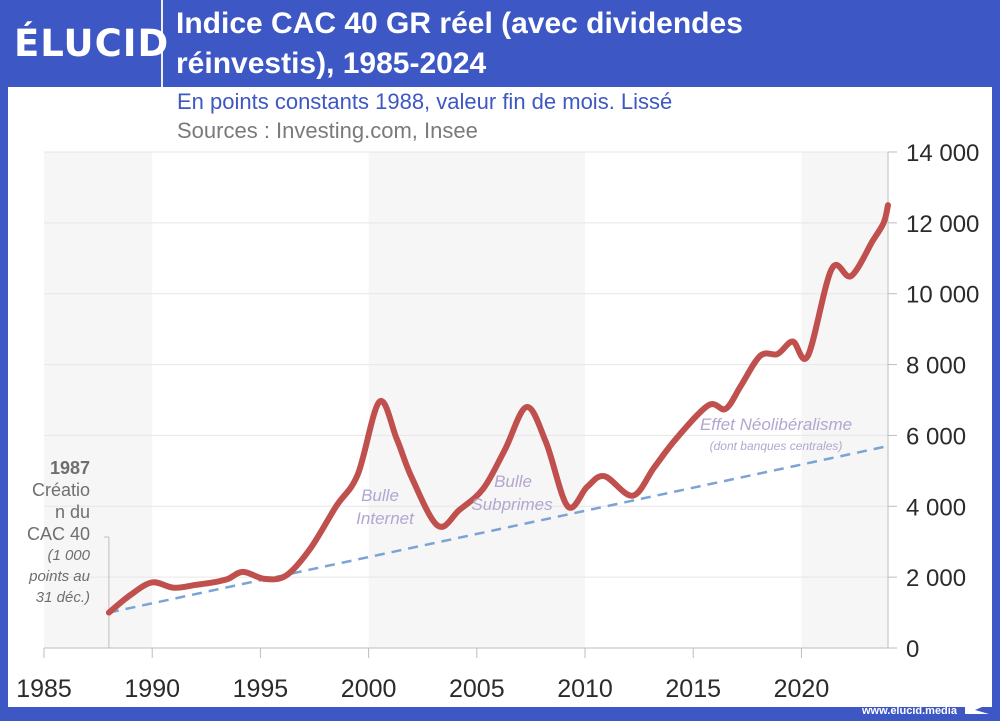 Image resolution: width=1000 pixels, height=721 pixels. I want to click on x-tick-label: 2020, so click(802, 689).